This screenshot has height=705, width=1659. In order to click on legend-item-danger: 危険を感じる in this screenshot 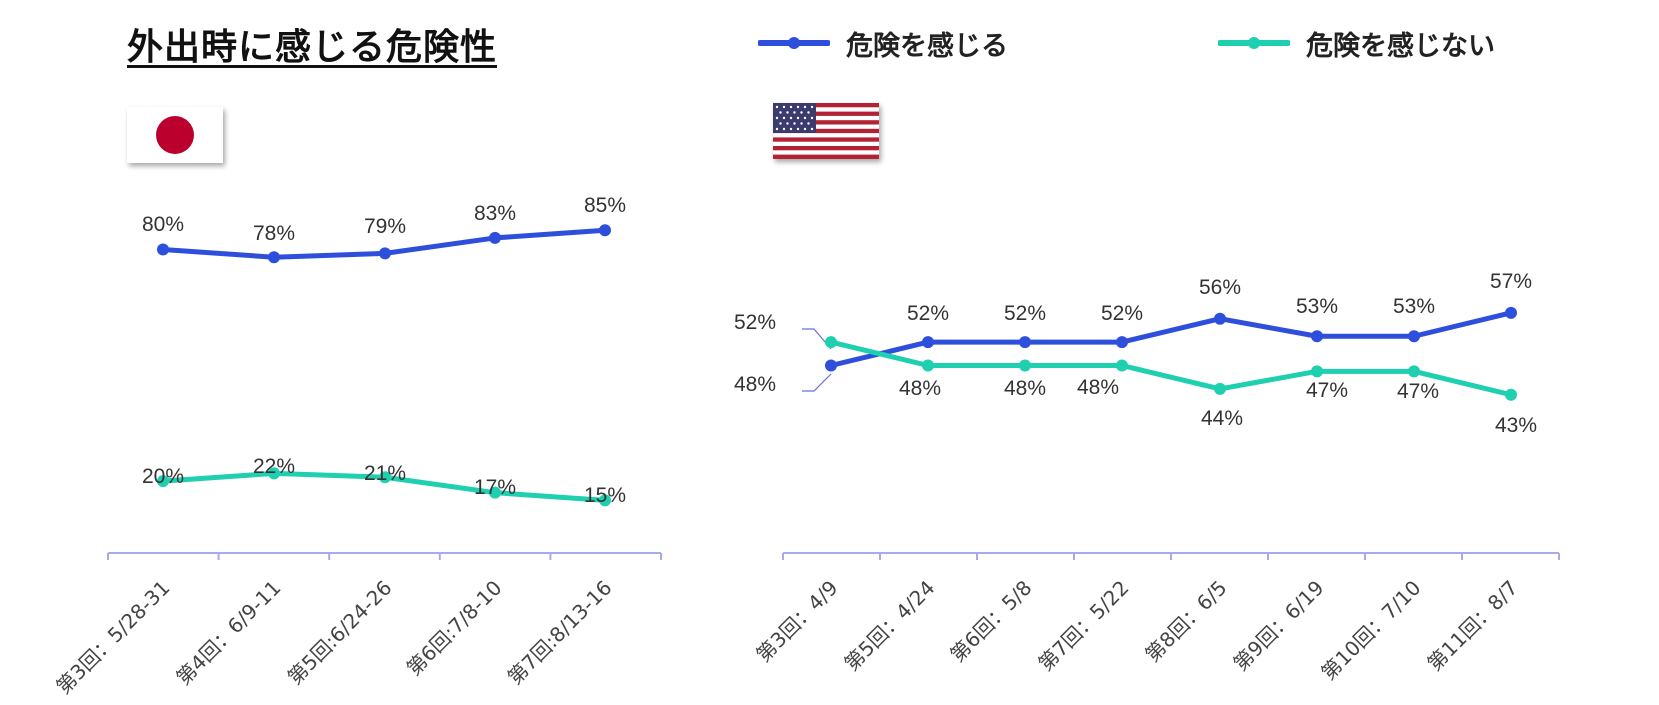, I will do `click(883, 43)`.